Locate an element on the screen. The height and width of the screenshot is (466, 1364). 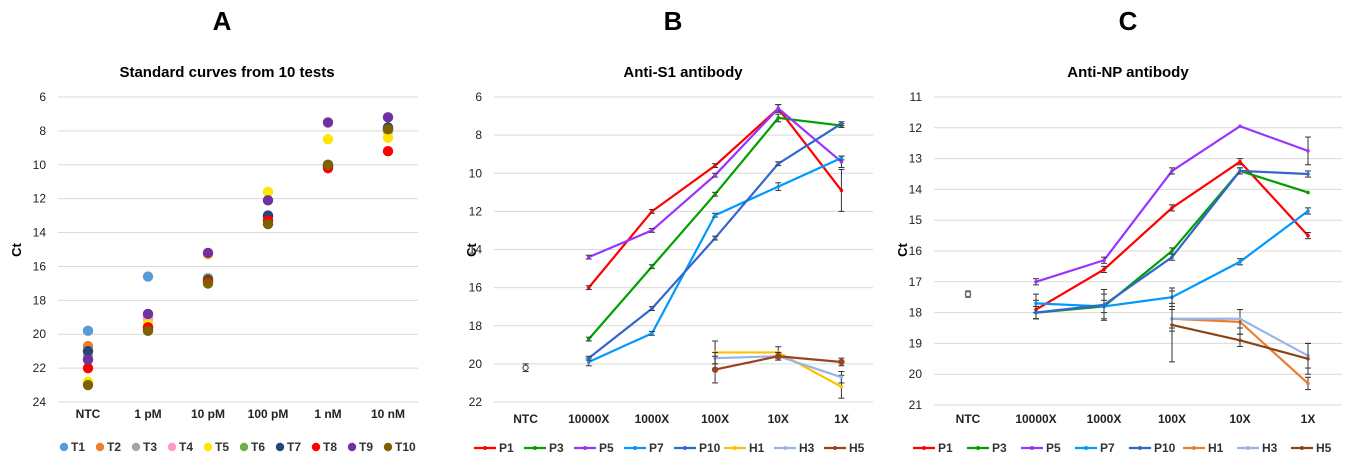
chart-b-legend-dot-h1 is located at coordinates (735, 448).